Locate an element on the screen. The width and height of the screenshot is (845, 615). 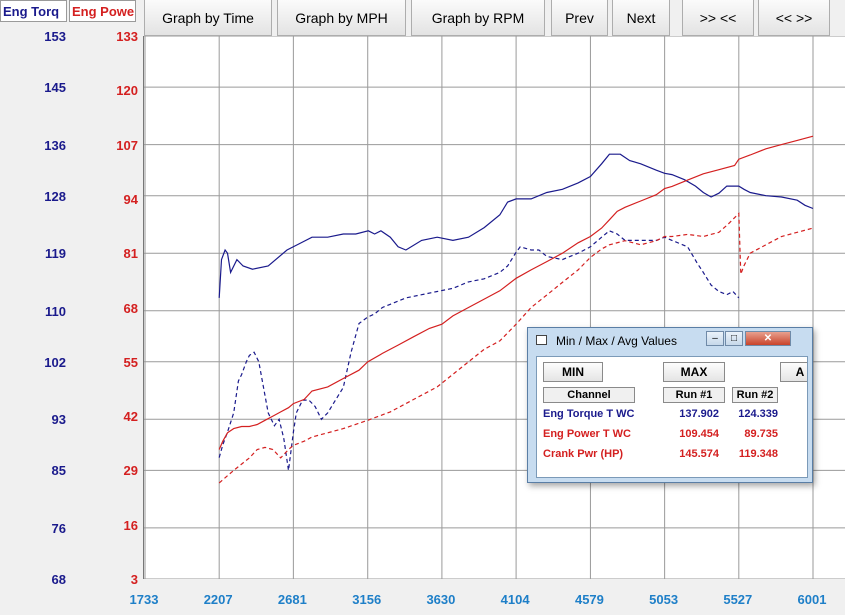
torque-tick-label: 76 is located at coordinates (58, 528).